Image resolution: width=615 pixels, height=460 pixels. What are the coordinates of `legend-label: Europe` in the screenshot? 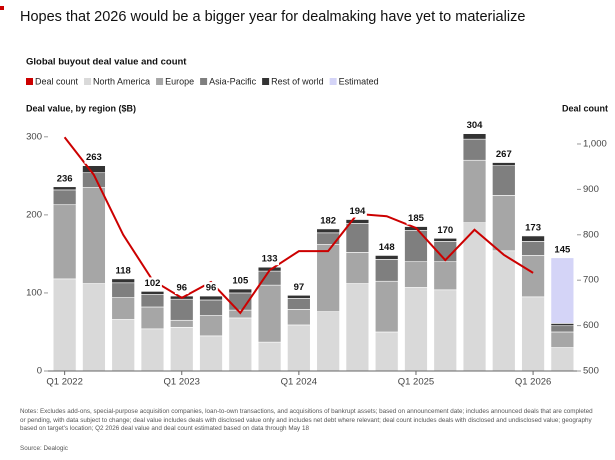 It's located at (179, 81).